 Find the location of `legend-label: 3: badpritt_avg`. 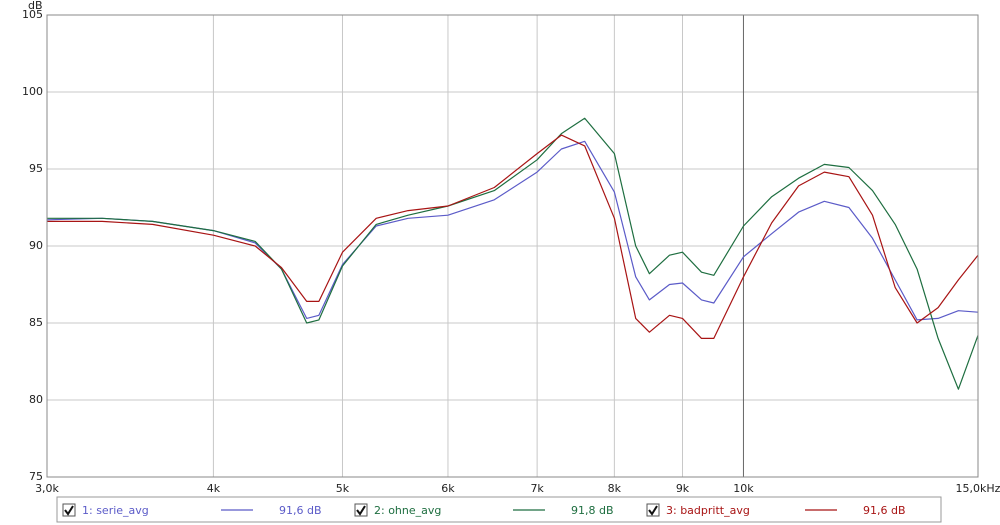

legend-label: 3: badpritt_avg is located at coordinates (708, 510).